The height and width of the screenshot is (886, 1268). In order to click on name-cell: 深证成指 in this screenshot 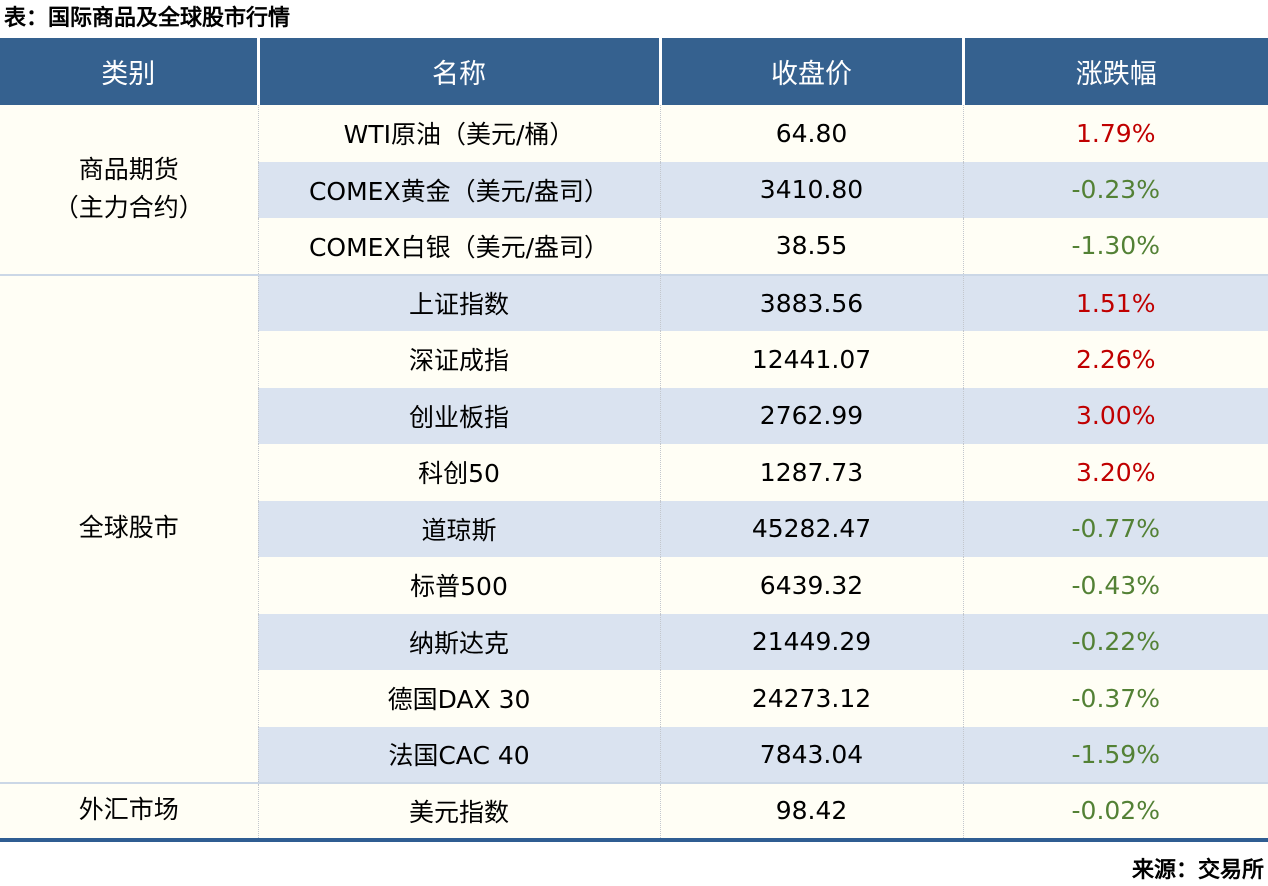, I will do `click(458, 359)`.